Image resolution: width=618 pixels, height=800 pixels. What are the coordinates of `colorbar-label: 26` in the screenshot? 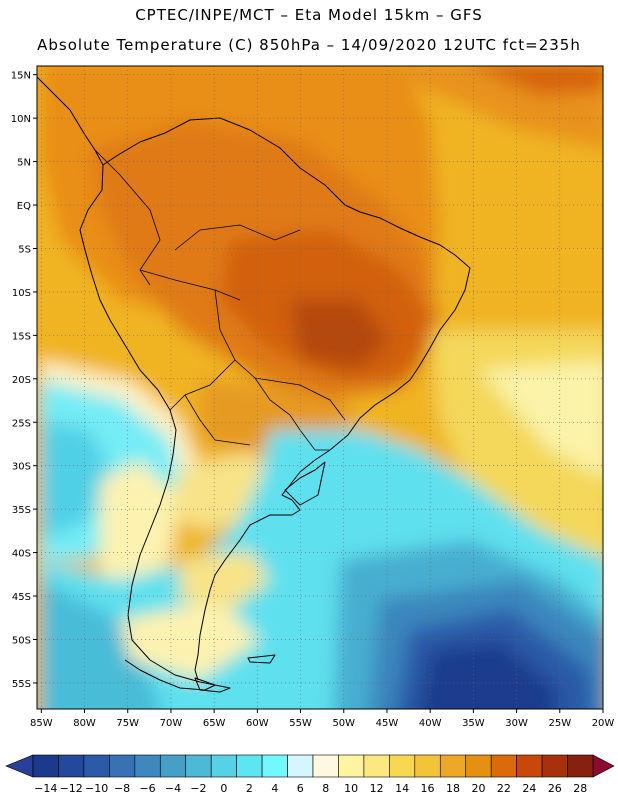 It's located at (555, 788).